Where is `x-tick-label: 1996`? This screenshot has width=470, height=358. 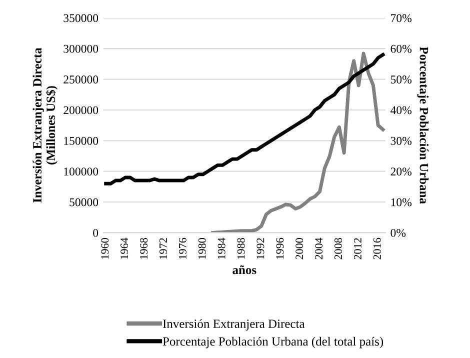 x-tick-label: 1996 is located at coordinates (280, 248).